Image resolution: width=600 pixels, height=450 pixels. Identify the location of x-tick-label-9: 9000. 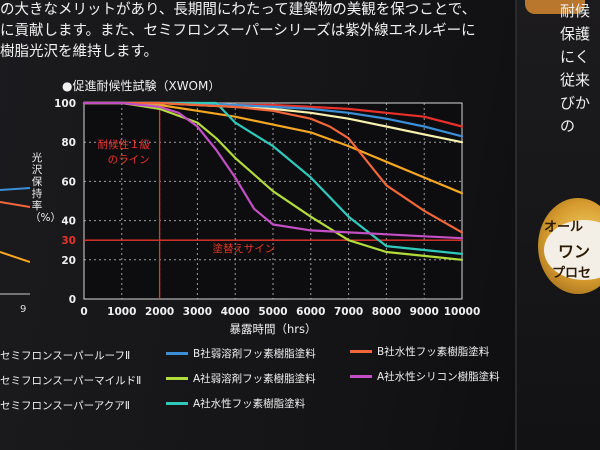
(424, 312).